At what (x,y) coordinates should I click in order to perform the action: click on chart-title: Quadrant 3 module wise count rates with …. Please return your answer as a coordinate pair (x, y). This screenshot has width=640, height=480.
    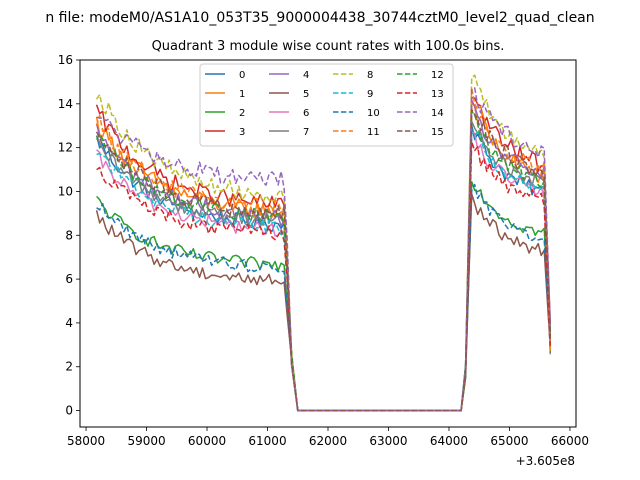
    Looking at the image, I should click on (328, 46).